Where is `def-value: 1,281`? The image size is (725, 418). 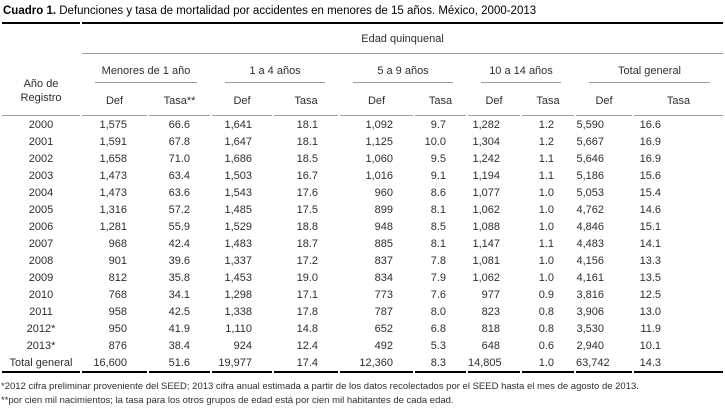
def-value: 1,281 is located at coordinates (113, 226).